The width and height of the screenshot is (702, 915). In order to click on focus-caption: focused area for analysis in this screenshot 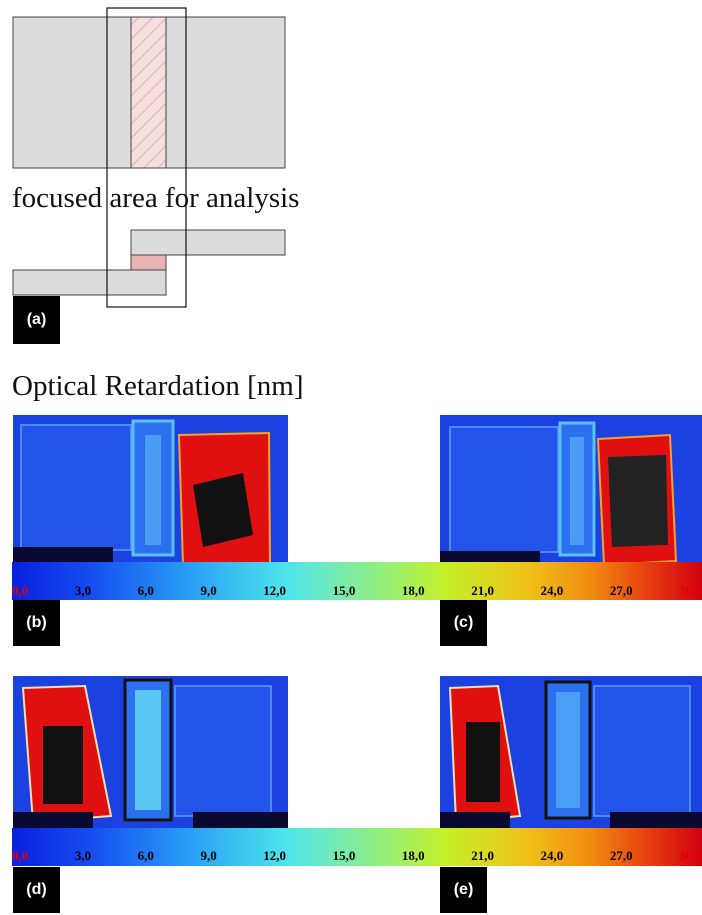, I will do `click(156, 198)`.